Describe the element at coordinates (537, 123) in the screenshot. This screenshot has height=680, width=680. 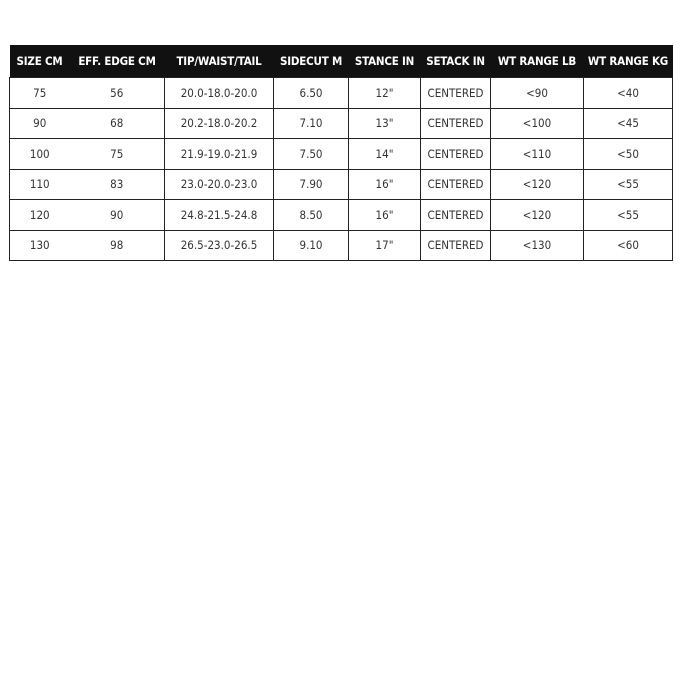
I see `table-cell: <100` at that location.